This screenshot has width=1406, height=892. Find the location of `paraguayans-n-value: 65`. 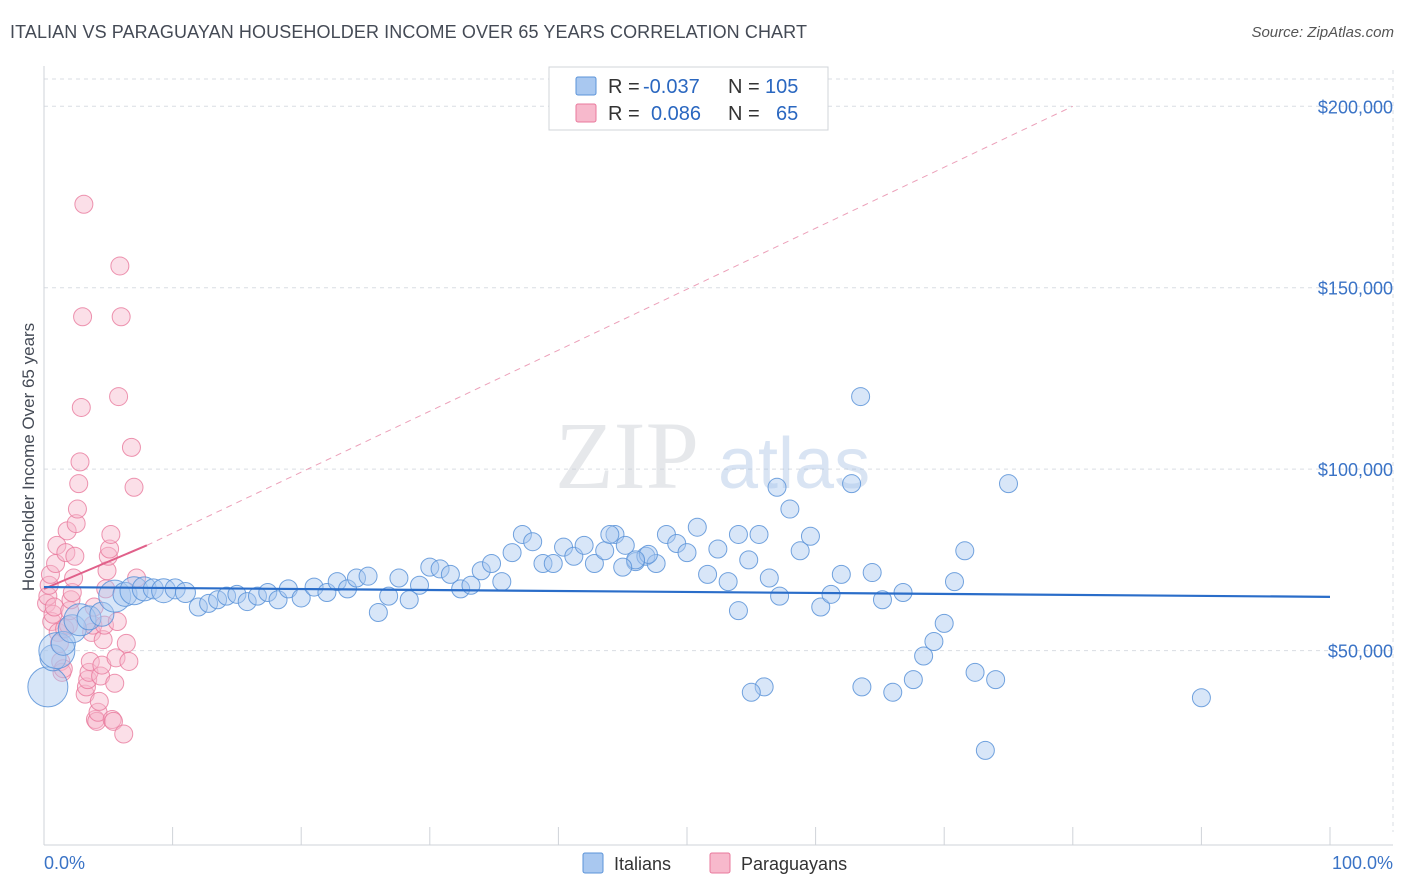

paraguayans-n-value: 65 is located at coordinates (787, 114).